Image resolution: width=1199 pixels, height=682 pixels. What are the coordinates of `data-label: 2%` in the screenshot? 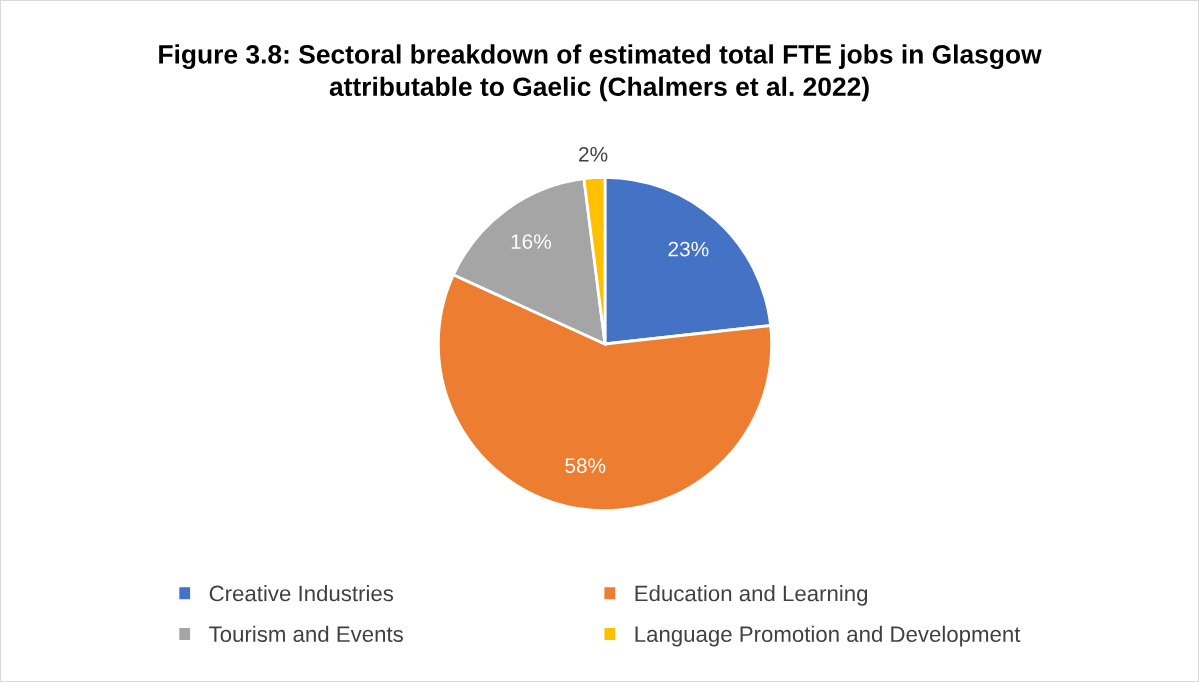 It's located at (593, 154).